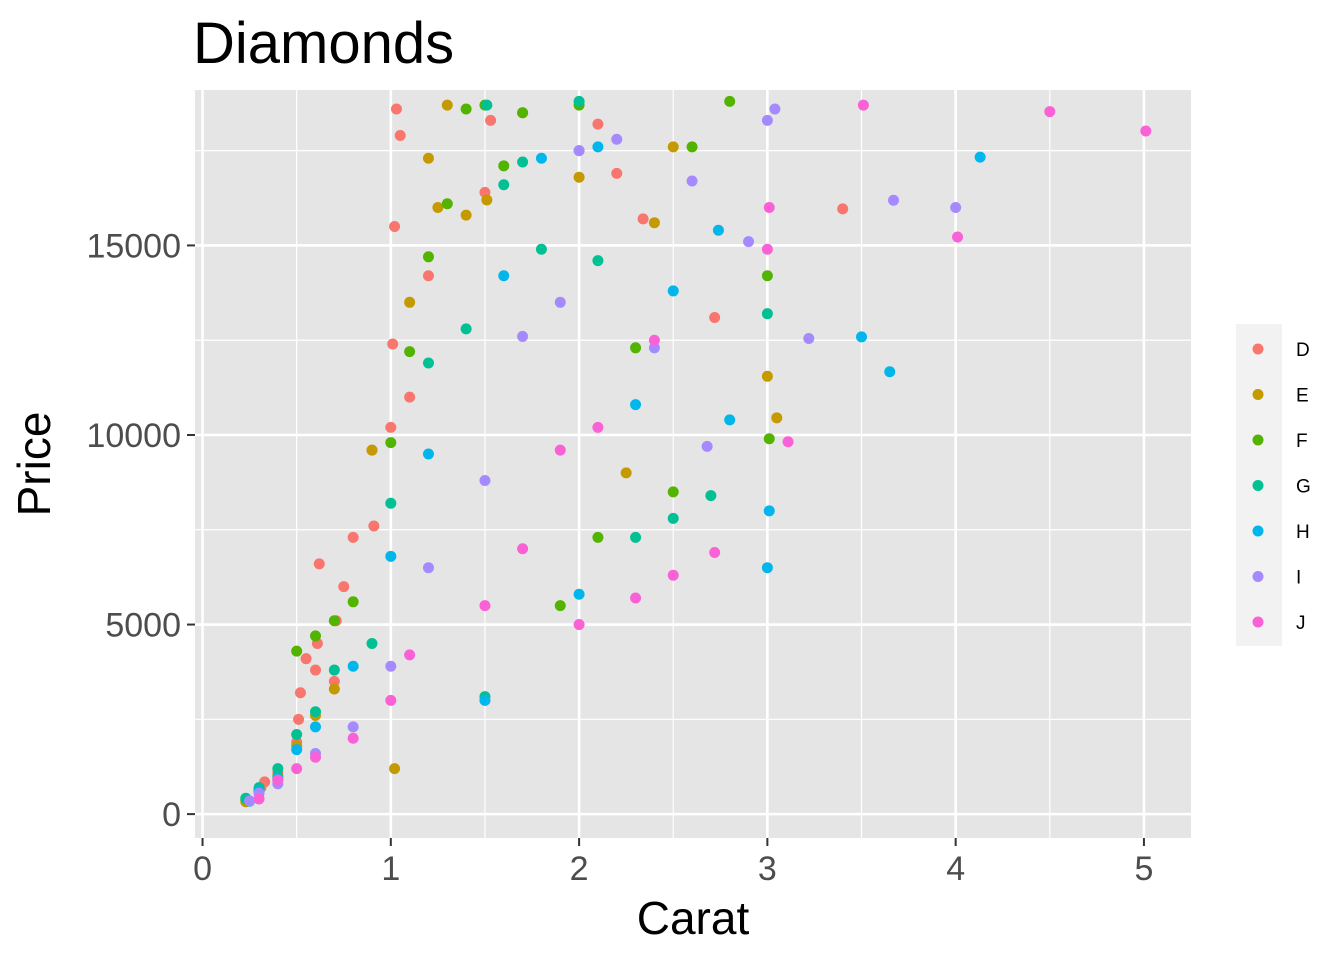 This screenshot has height=960, width=1344. I want to click on chart-title: Diamonds, so click(323, 43).